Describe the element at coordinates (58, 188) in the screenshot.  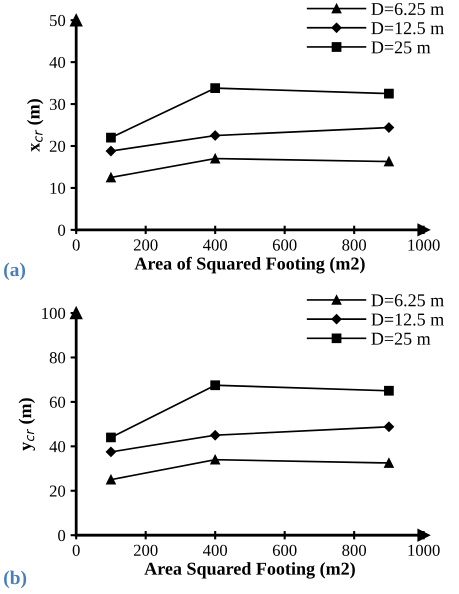
I see `y-tick-label: 10` at that location.